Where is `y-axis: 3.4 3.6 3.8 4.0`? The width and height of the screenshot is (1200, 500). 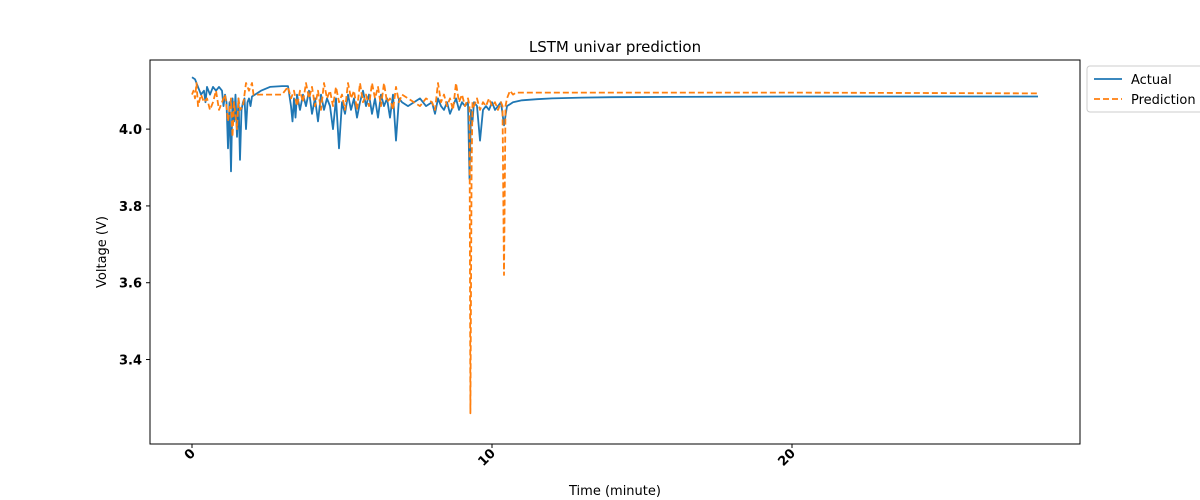 y-axis: 3.4 3.6 3.8 4.0 is located at coordinates (134, 246).